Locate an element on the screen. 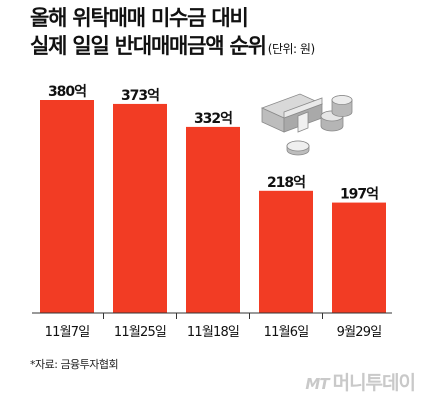  chart-title-line2-text: 실제 일일 반대매매금액 순위 is located at coordinates (148, 46).